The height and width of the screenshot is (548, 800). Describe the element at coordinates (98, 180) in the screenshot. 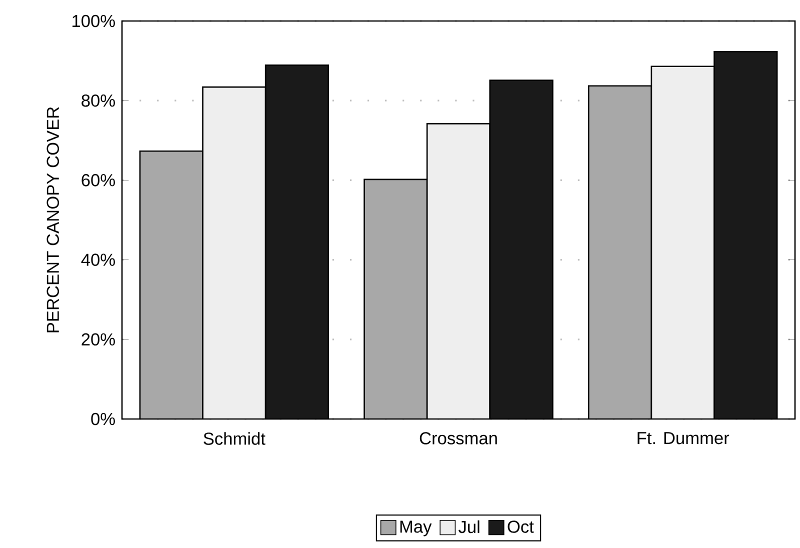

I see `y-tick-label: 60%` at that location.